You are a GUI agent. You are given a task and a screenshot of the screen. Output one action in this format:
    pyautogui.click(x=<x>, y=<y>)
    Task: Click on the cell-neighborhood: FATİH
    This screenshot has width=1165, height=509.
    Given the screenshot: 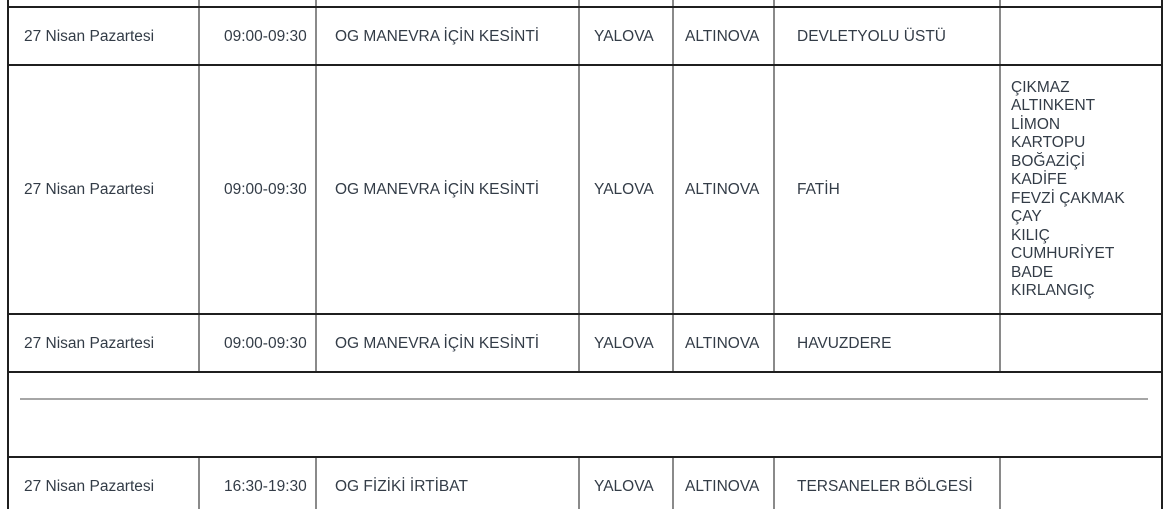 What is the action you would take?
    pyautogui.click(x=888, y=189)
    